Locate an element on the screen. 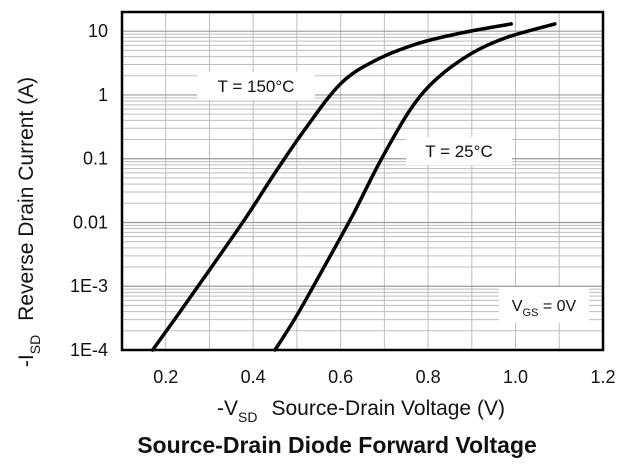 The image size is (631, 466). vgs-annotation: VGS = 0V is located at coordinates (544, 308).